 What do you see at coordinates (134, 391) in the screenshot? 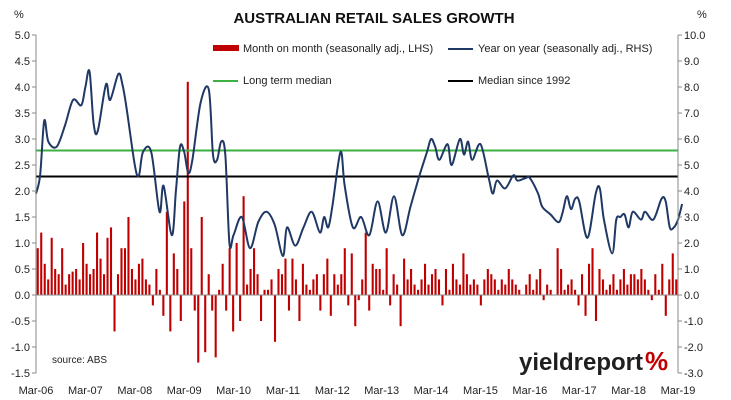
I see `x-tick-label: Mar-08` at bounding box center [134, 391].